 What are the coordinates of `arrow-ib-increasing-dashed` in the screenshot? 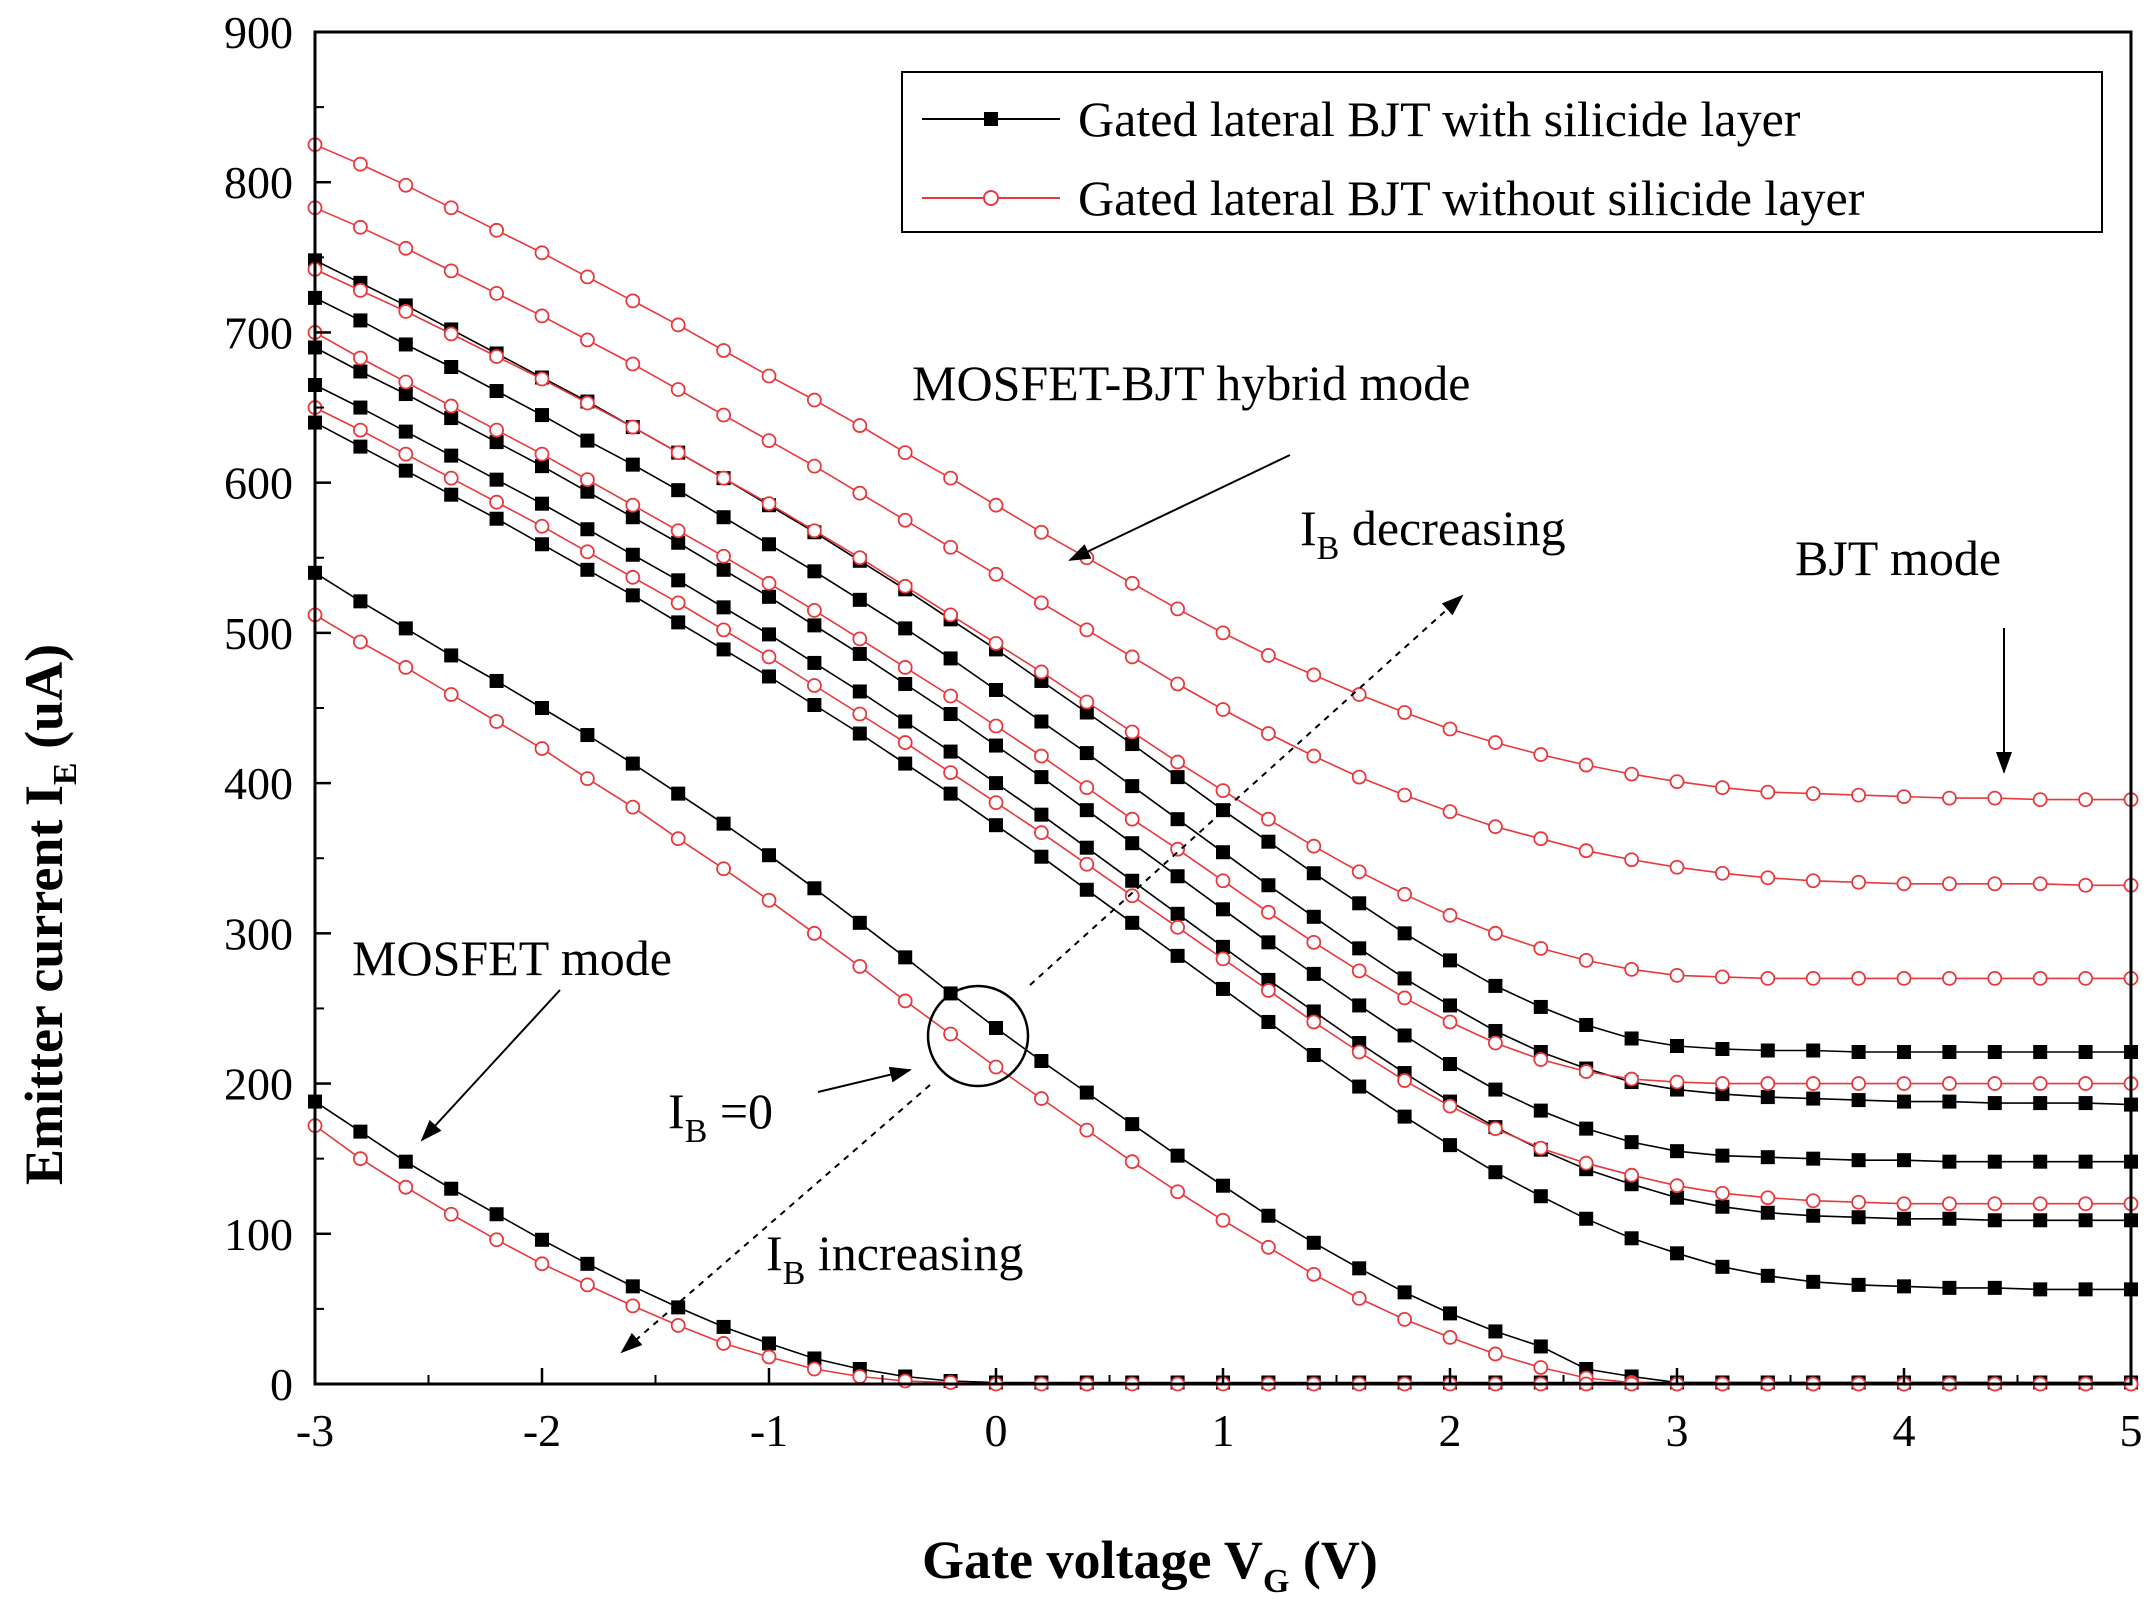 It's located at (775, 1219).